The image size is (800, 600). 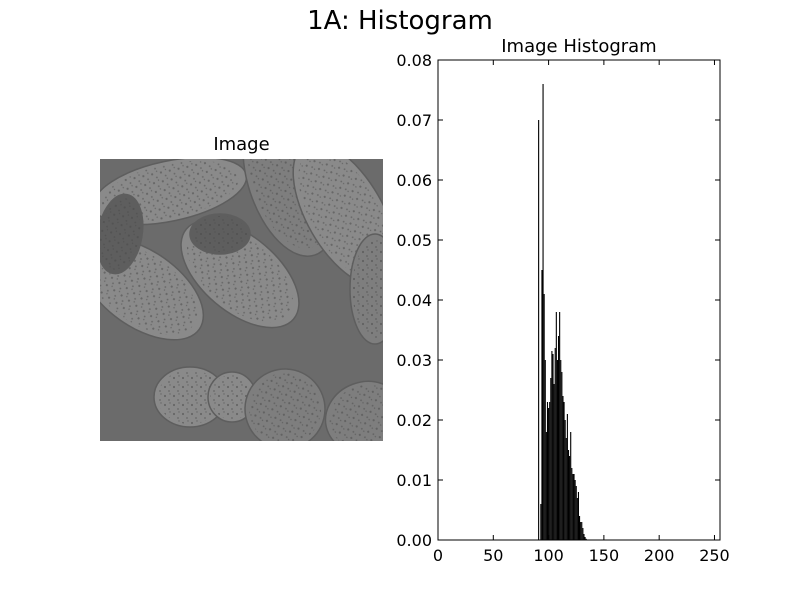 I want to click on figure-title: 1A: Histogram, so click(x=400, y=21).